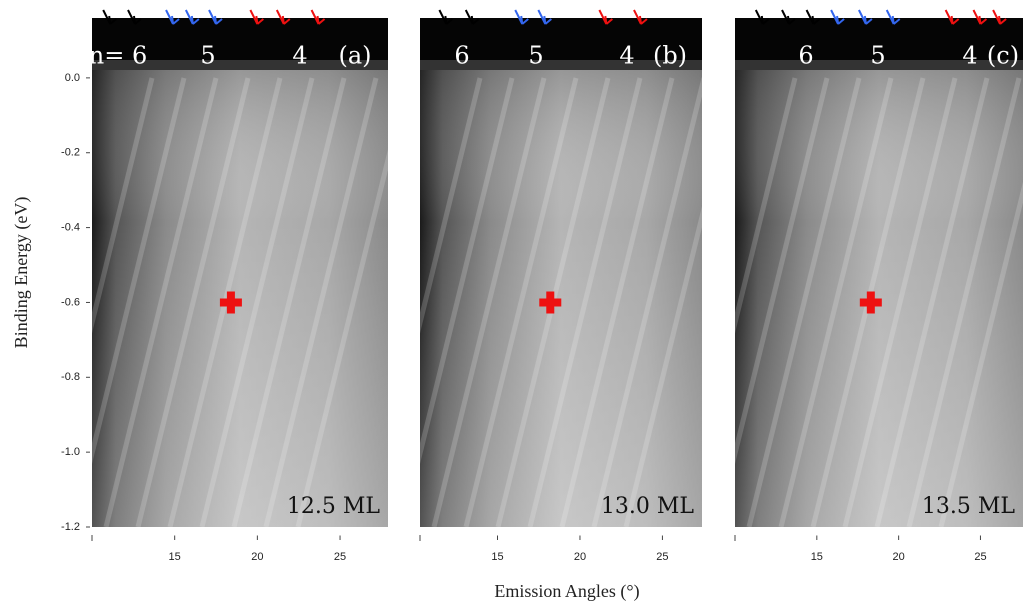 The width and height of the screenshot is (1023, 605). Describe the element at coordinates (70, 452) in the screenshot. I see `y-tick-label: -1.0` at that location.